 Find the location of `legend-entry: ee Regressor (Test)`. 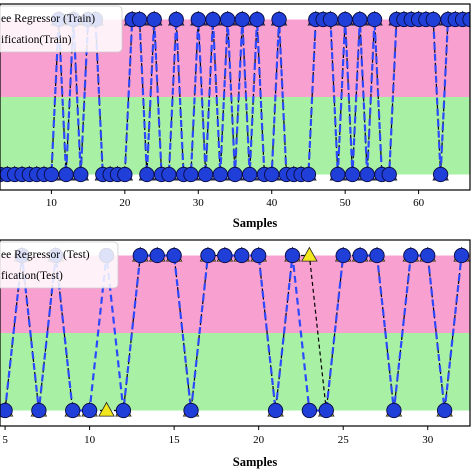

legend-entry: ee Regressor (Test) is located at coordinates (45, 255).